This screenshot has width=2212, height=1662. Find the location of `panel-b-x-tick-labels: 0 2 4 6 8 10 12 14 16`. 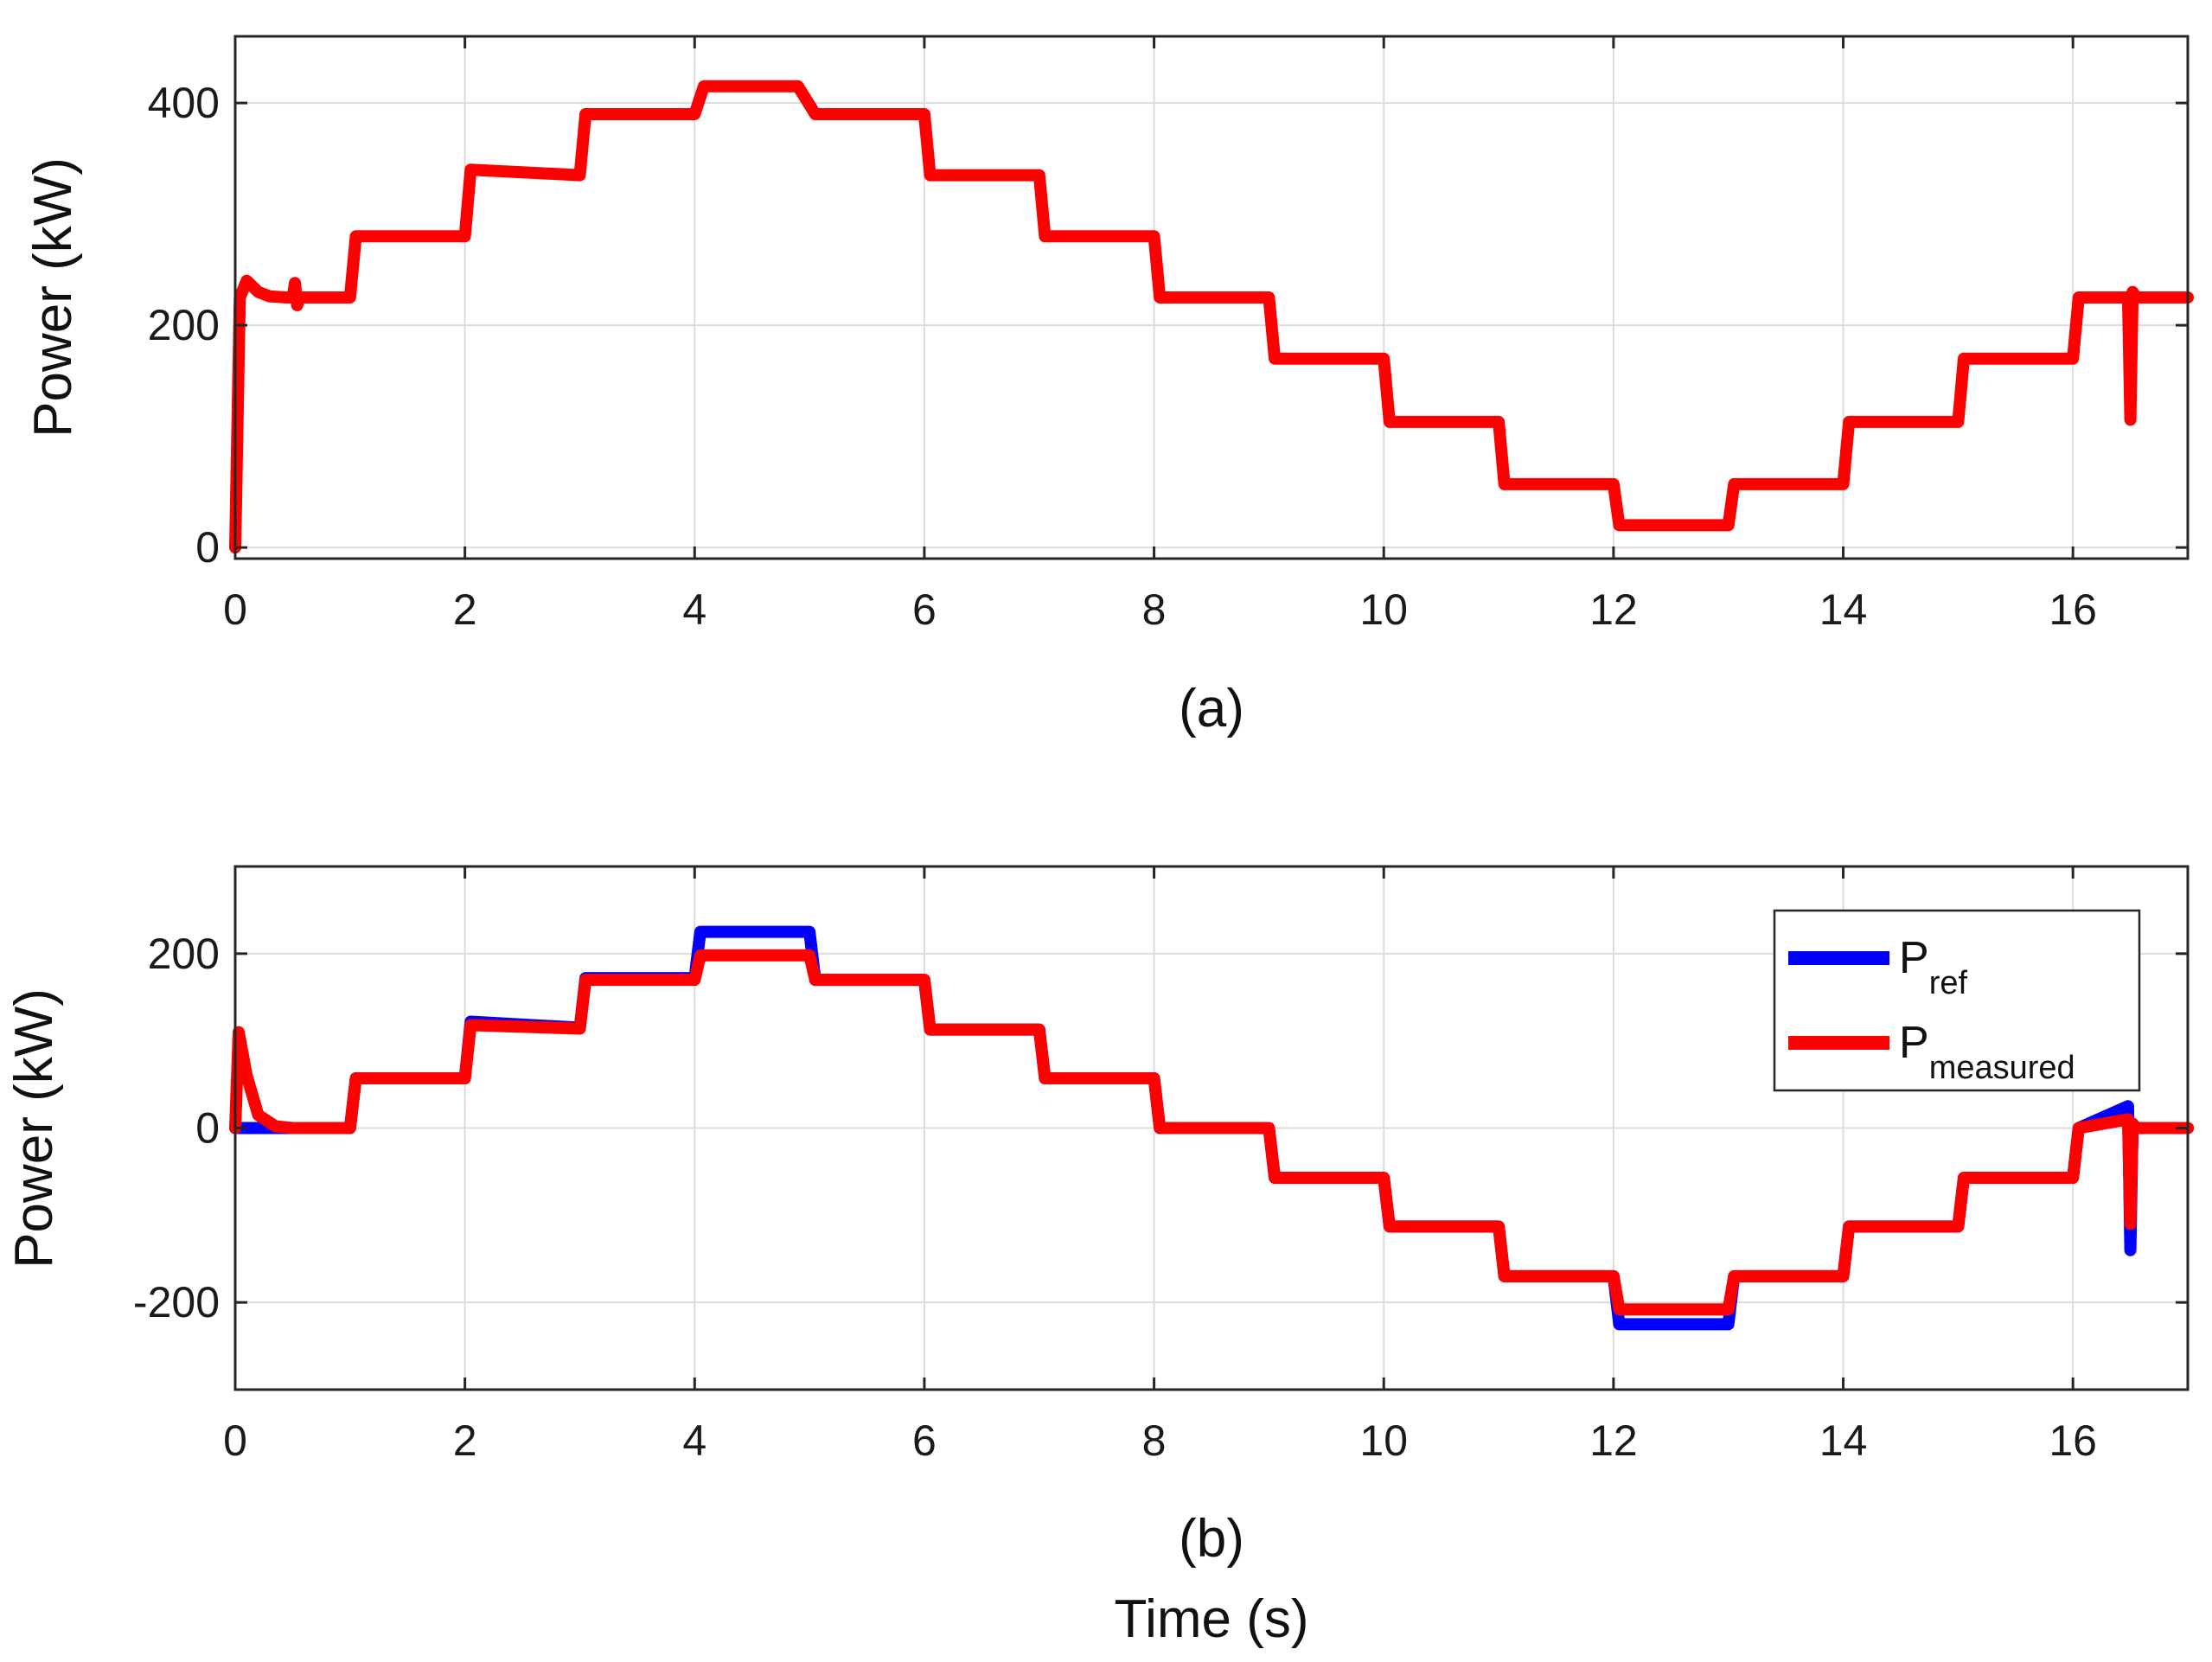

panel-b-x-tick-labels: 0 2 4 6 8 10 12 14 16 is located at coordinates (1160, 1440).